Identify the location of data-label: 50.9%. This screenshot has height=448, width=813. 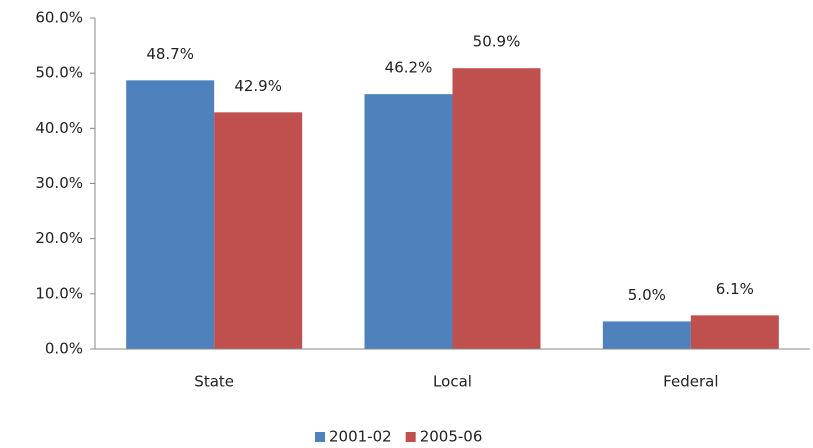
(497, 42).